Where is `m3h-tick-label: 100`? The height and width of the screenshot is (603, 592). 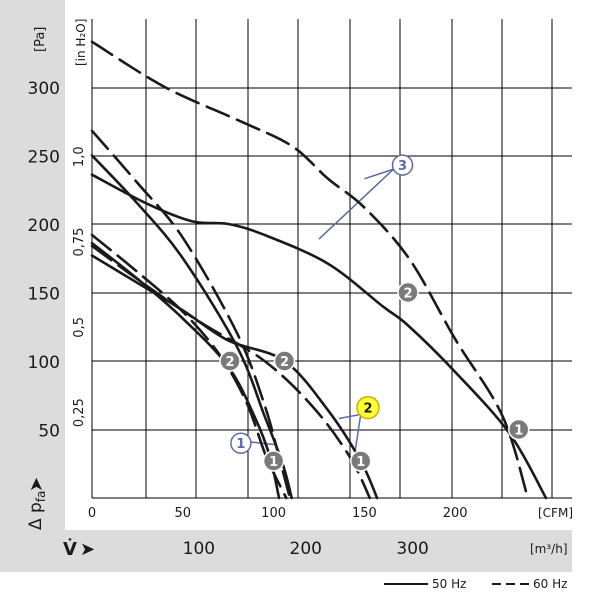 m3h-tick-label: 100 is located at coordinates (199, 549).